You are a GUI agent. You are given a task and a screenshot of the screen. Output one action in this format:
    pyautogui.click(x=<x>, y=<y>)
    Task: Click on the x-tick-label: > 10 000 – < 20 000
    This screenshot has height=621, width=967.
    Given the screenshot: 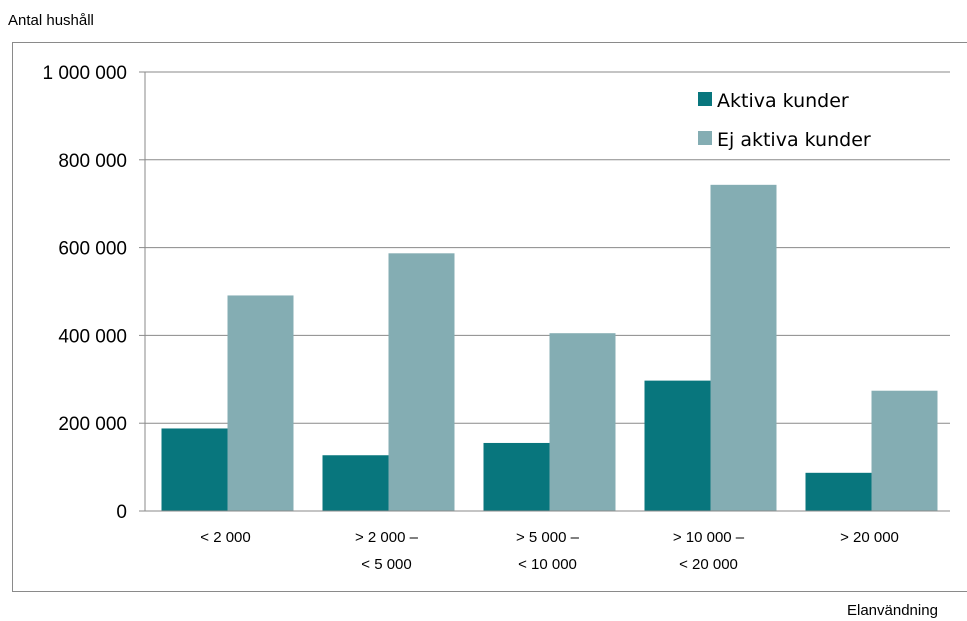 What is the action you would take?
    pyautogui.click(x=709, y=551)
    